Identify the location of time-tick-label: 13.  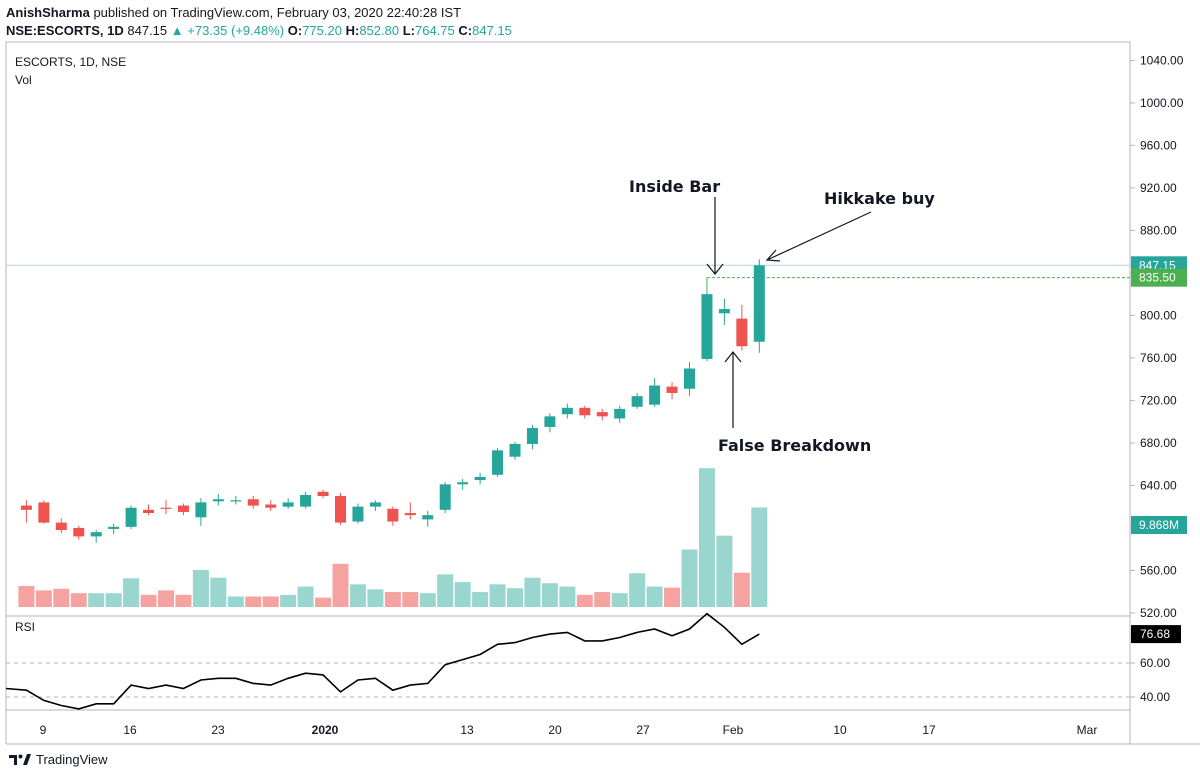
(467, 730).